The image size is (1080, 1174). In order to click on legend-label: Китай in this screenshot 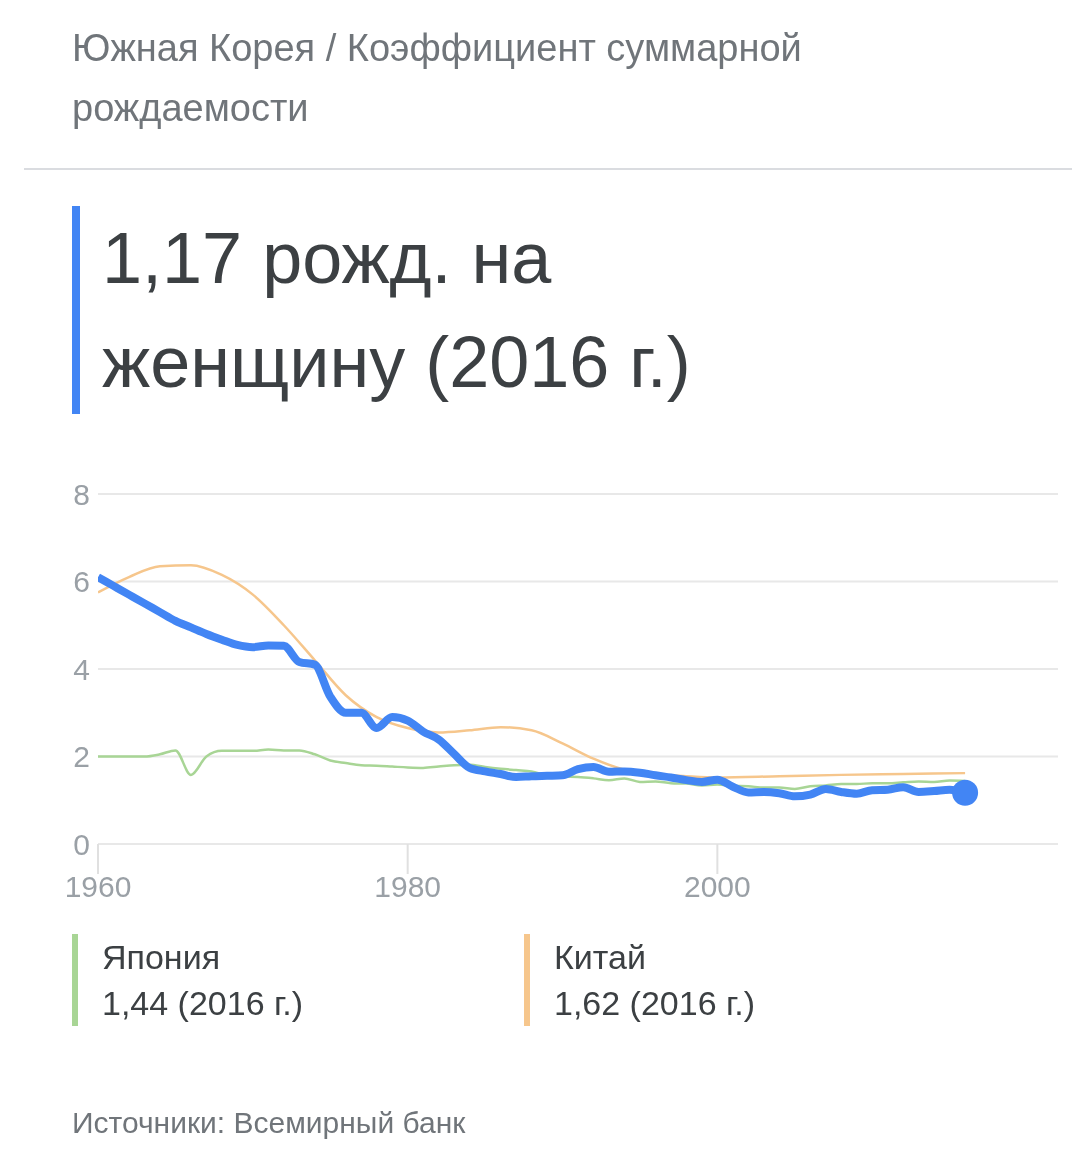, I will do `click(600, 957)`.